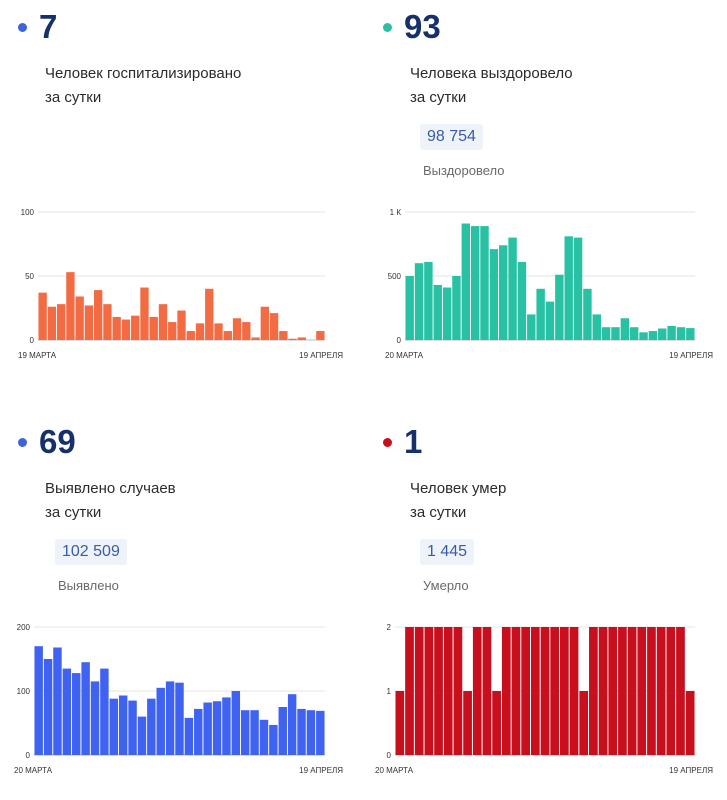 The height and width of the screenshot is (800, 727). Describe the element at coordinates (458, 501) in the screenshot. I see `deaths-description: Человек умер за сутки` at that location.